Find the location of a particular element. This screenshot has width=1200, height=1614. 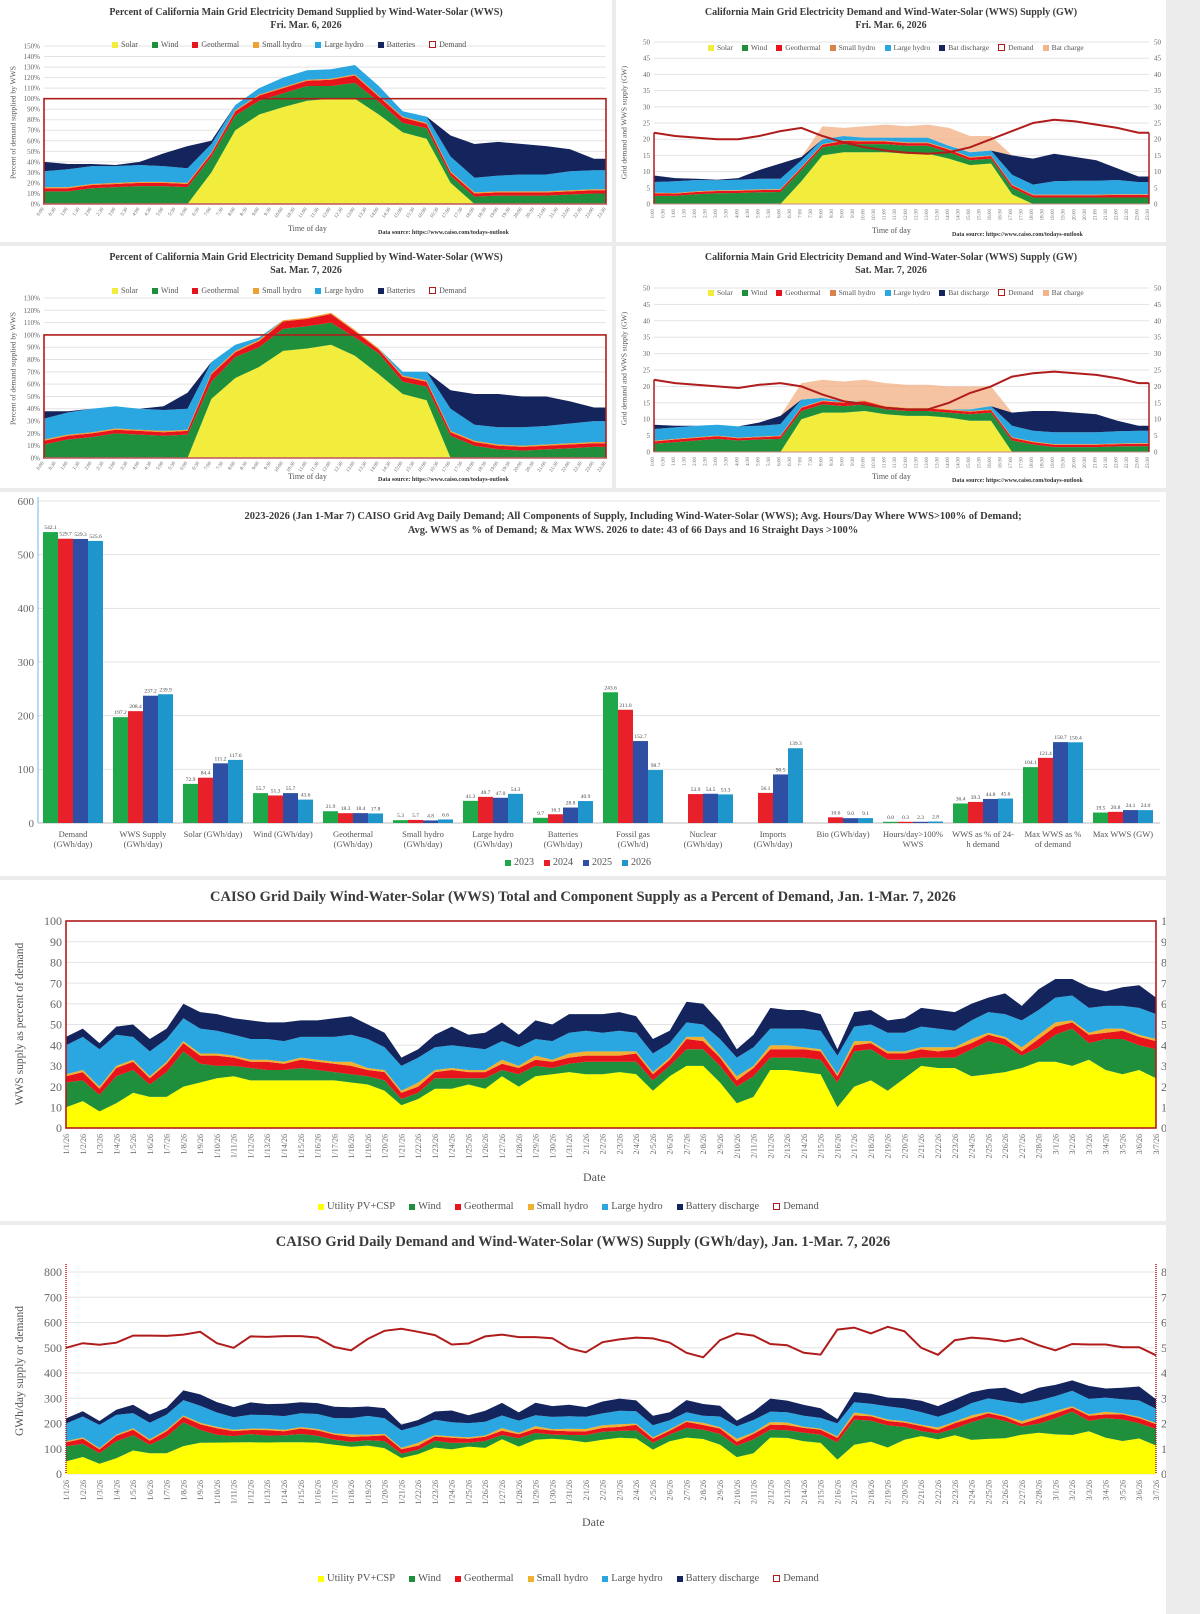

x-tick-label: 3:00 is located at coordinates (716, 213).